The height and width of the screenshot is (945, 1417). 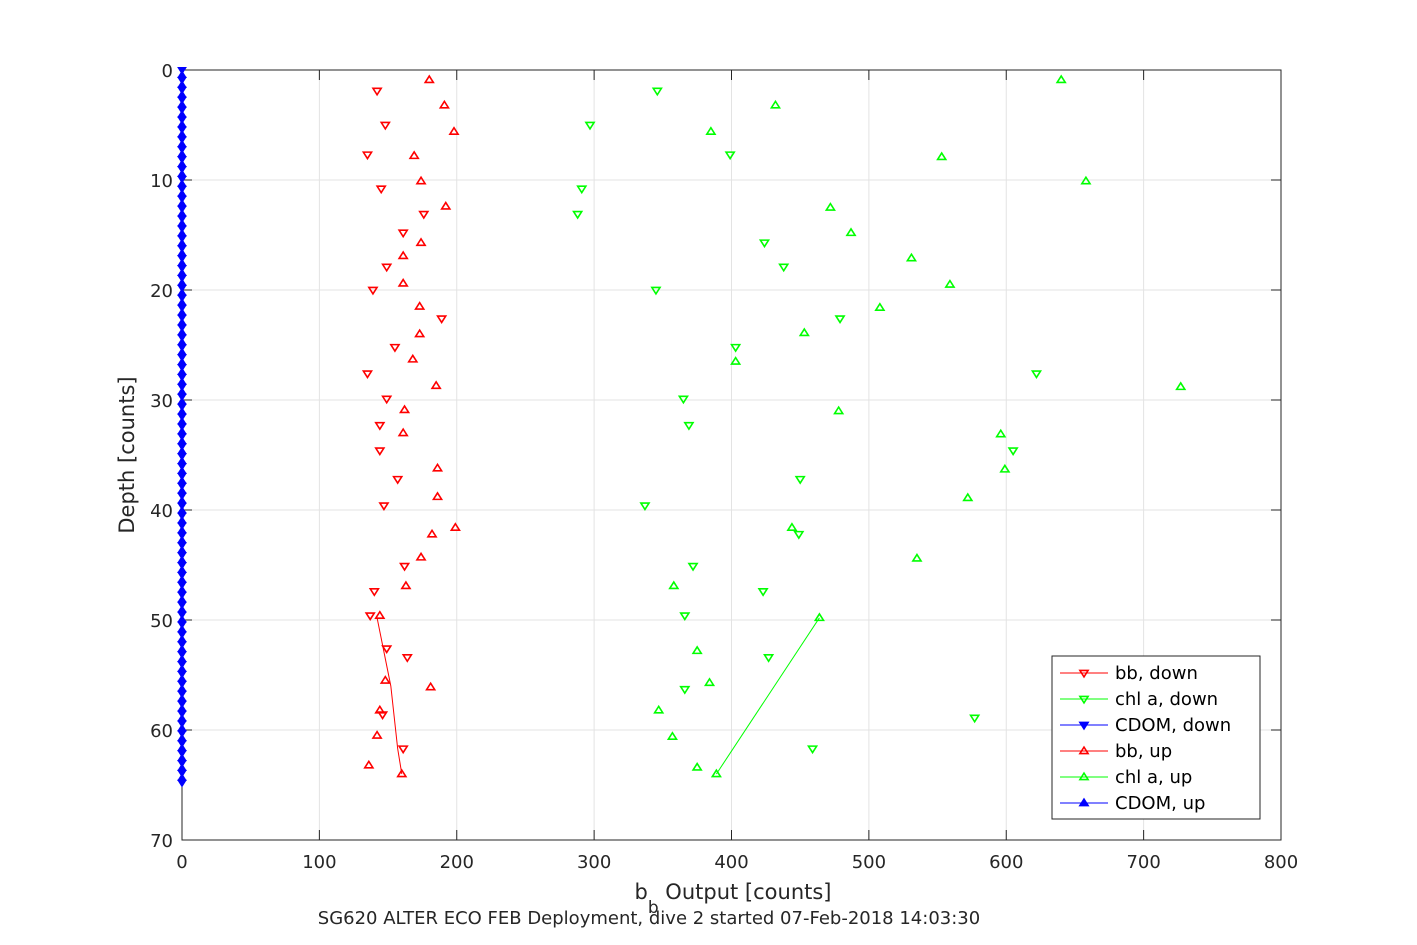 What do you see at coordinates (457, 862) in the screenshot?
I see `x-tick-label: 200` at bounding box center [457, 862].